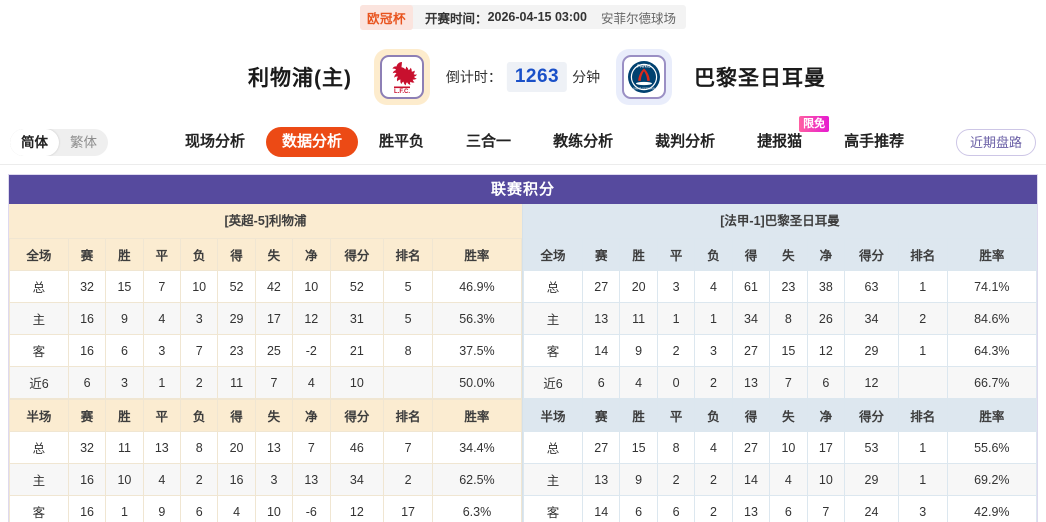  What do you see at coordinates (788, 382) in the screenshot?
I see `cell-against: 7` at bounding box center [788, 382].